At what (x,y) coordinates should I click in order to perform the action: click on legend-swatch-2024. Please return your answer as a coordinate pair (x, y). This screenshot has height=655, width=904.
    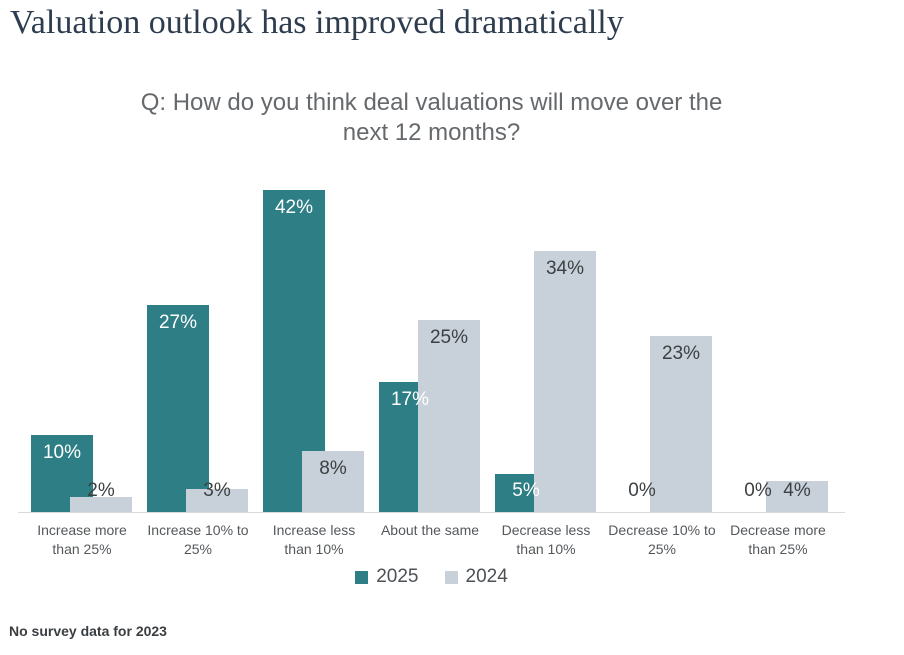
    Looking at the image, I should click on (451, 577).